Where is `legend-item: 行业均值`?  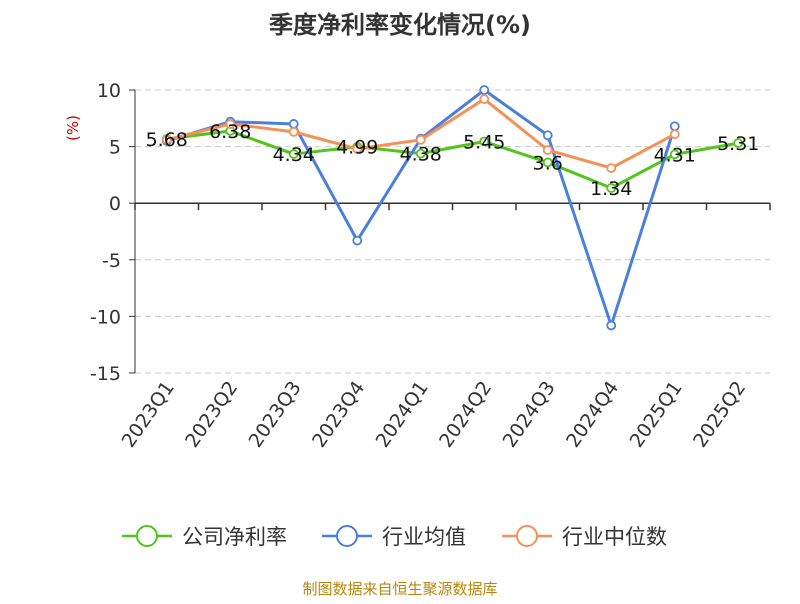 legend-item: 行业均值 is located at coordinates (394, 537).